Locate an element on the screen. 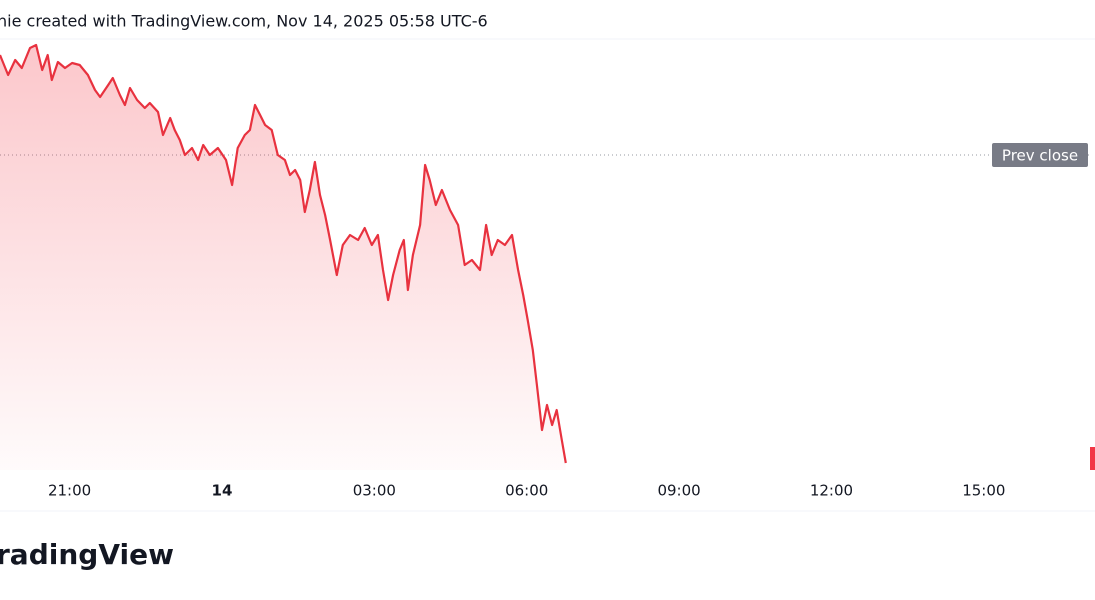  x-tick-label: 09:00 is located at coordinates (678, 491).